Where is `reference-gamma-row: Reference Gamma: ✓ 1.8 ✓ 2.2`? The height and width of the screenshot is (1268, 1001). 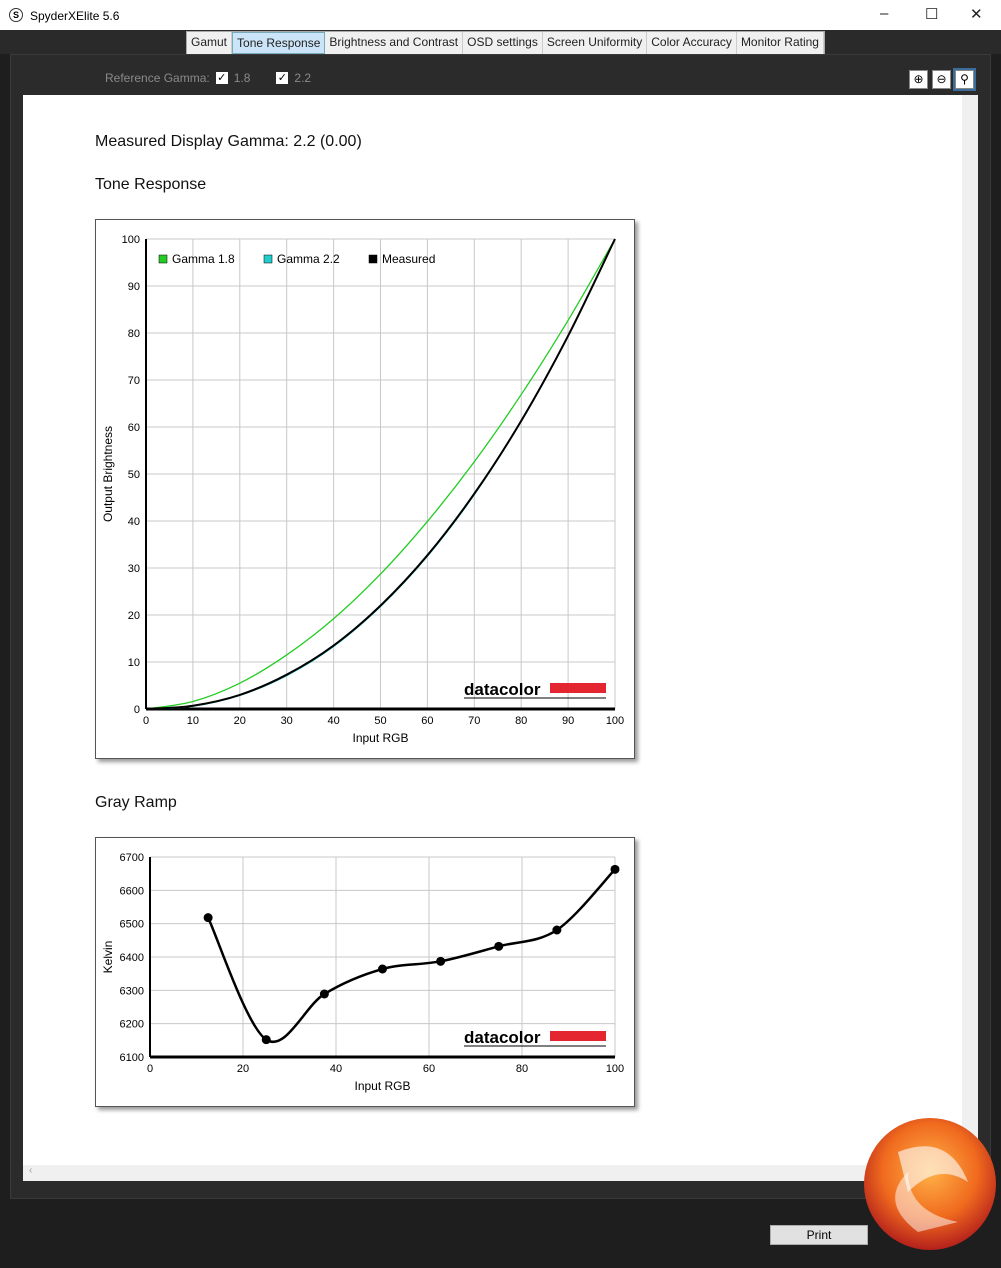 reference-gamma-row: Reference Gamma: ✓ 1.8 ✓ 2.2 is located at coordinates (208, 78).